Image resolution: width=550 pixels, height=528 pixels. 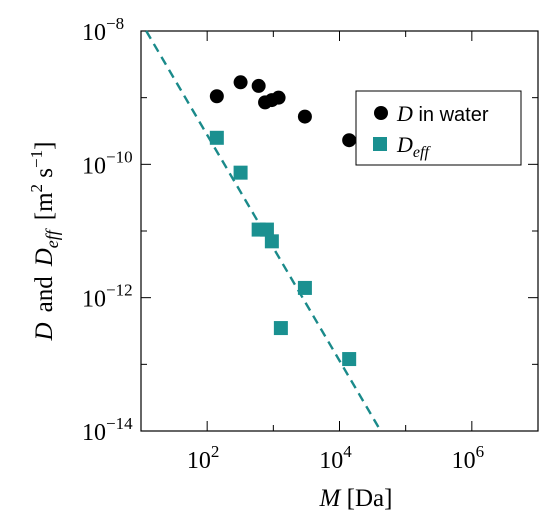 I want to click on y-axis-unit-sup2: −1, so click(x=36, y=159).